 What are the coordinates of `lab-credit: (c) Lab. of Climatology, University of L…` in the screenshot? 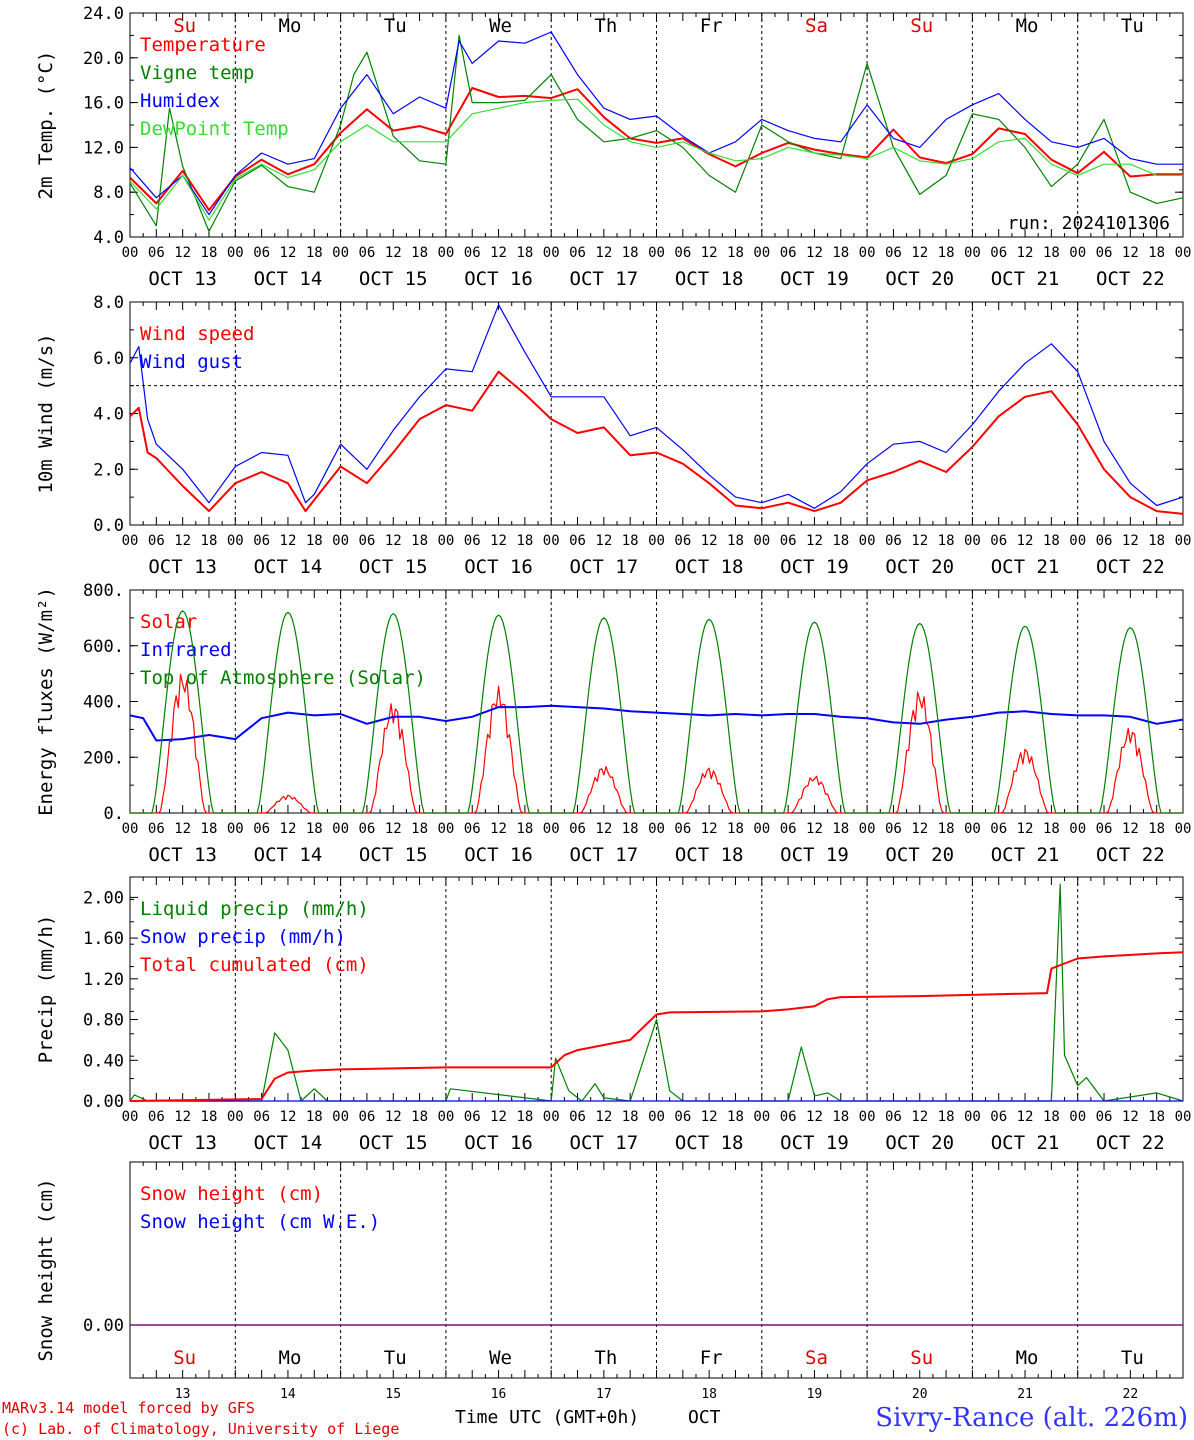 It's located at (200, 1429).